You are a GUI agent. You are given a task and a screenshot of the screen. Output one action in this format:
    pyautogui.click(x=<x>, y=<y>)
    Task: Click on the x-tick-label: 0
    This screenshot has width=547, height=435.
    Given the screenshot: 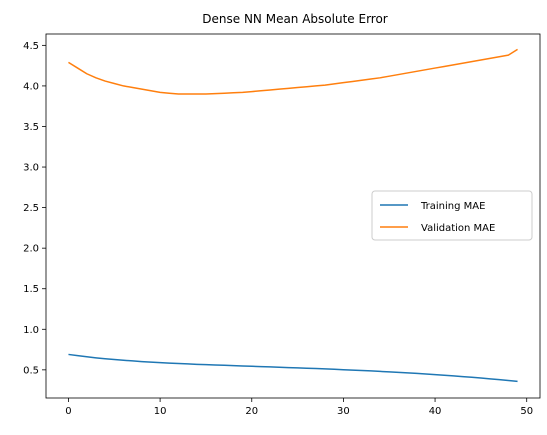 What is the action you would take?
    pyautogui.click(x=68, y=411)
    